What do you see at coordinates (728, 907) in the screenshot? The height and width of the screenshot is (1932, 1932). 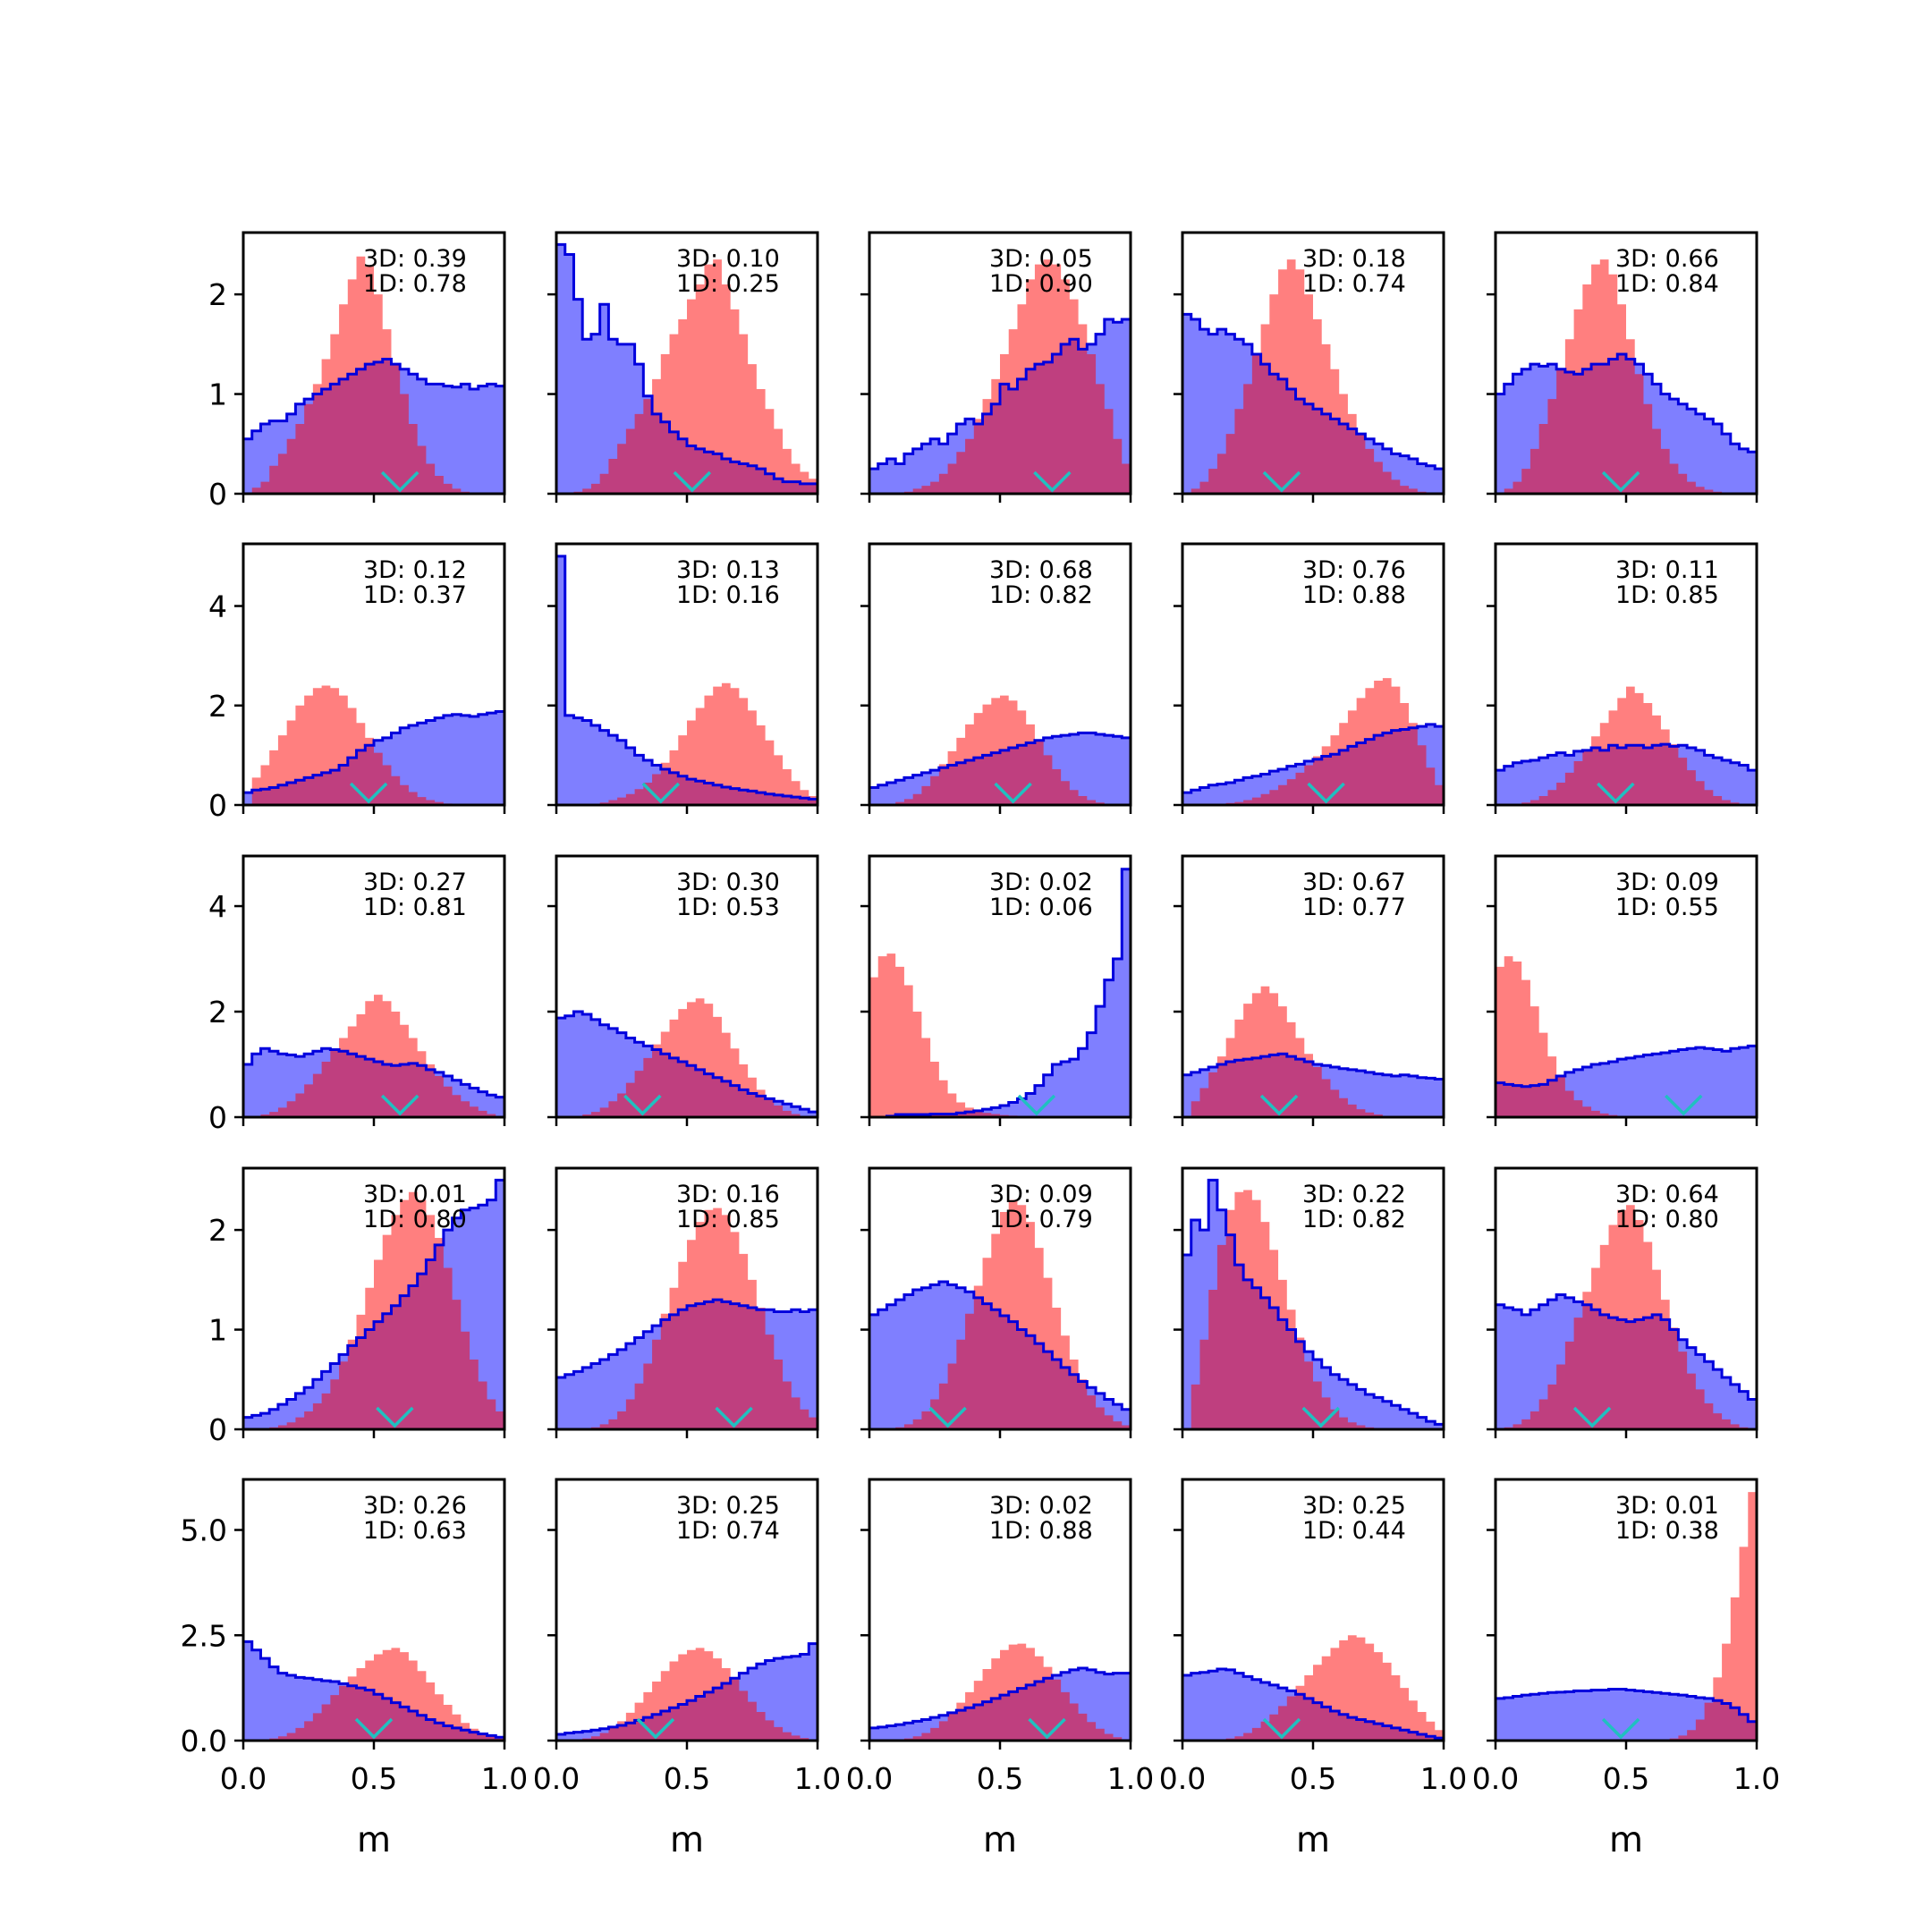 I see `label-1d: 1D: 0.53` at bounding box center [728, 907].